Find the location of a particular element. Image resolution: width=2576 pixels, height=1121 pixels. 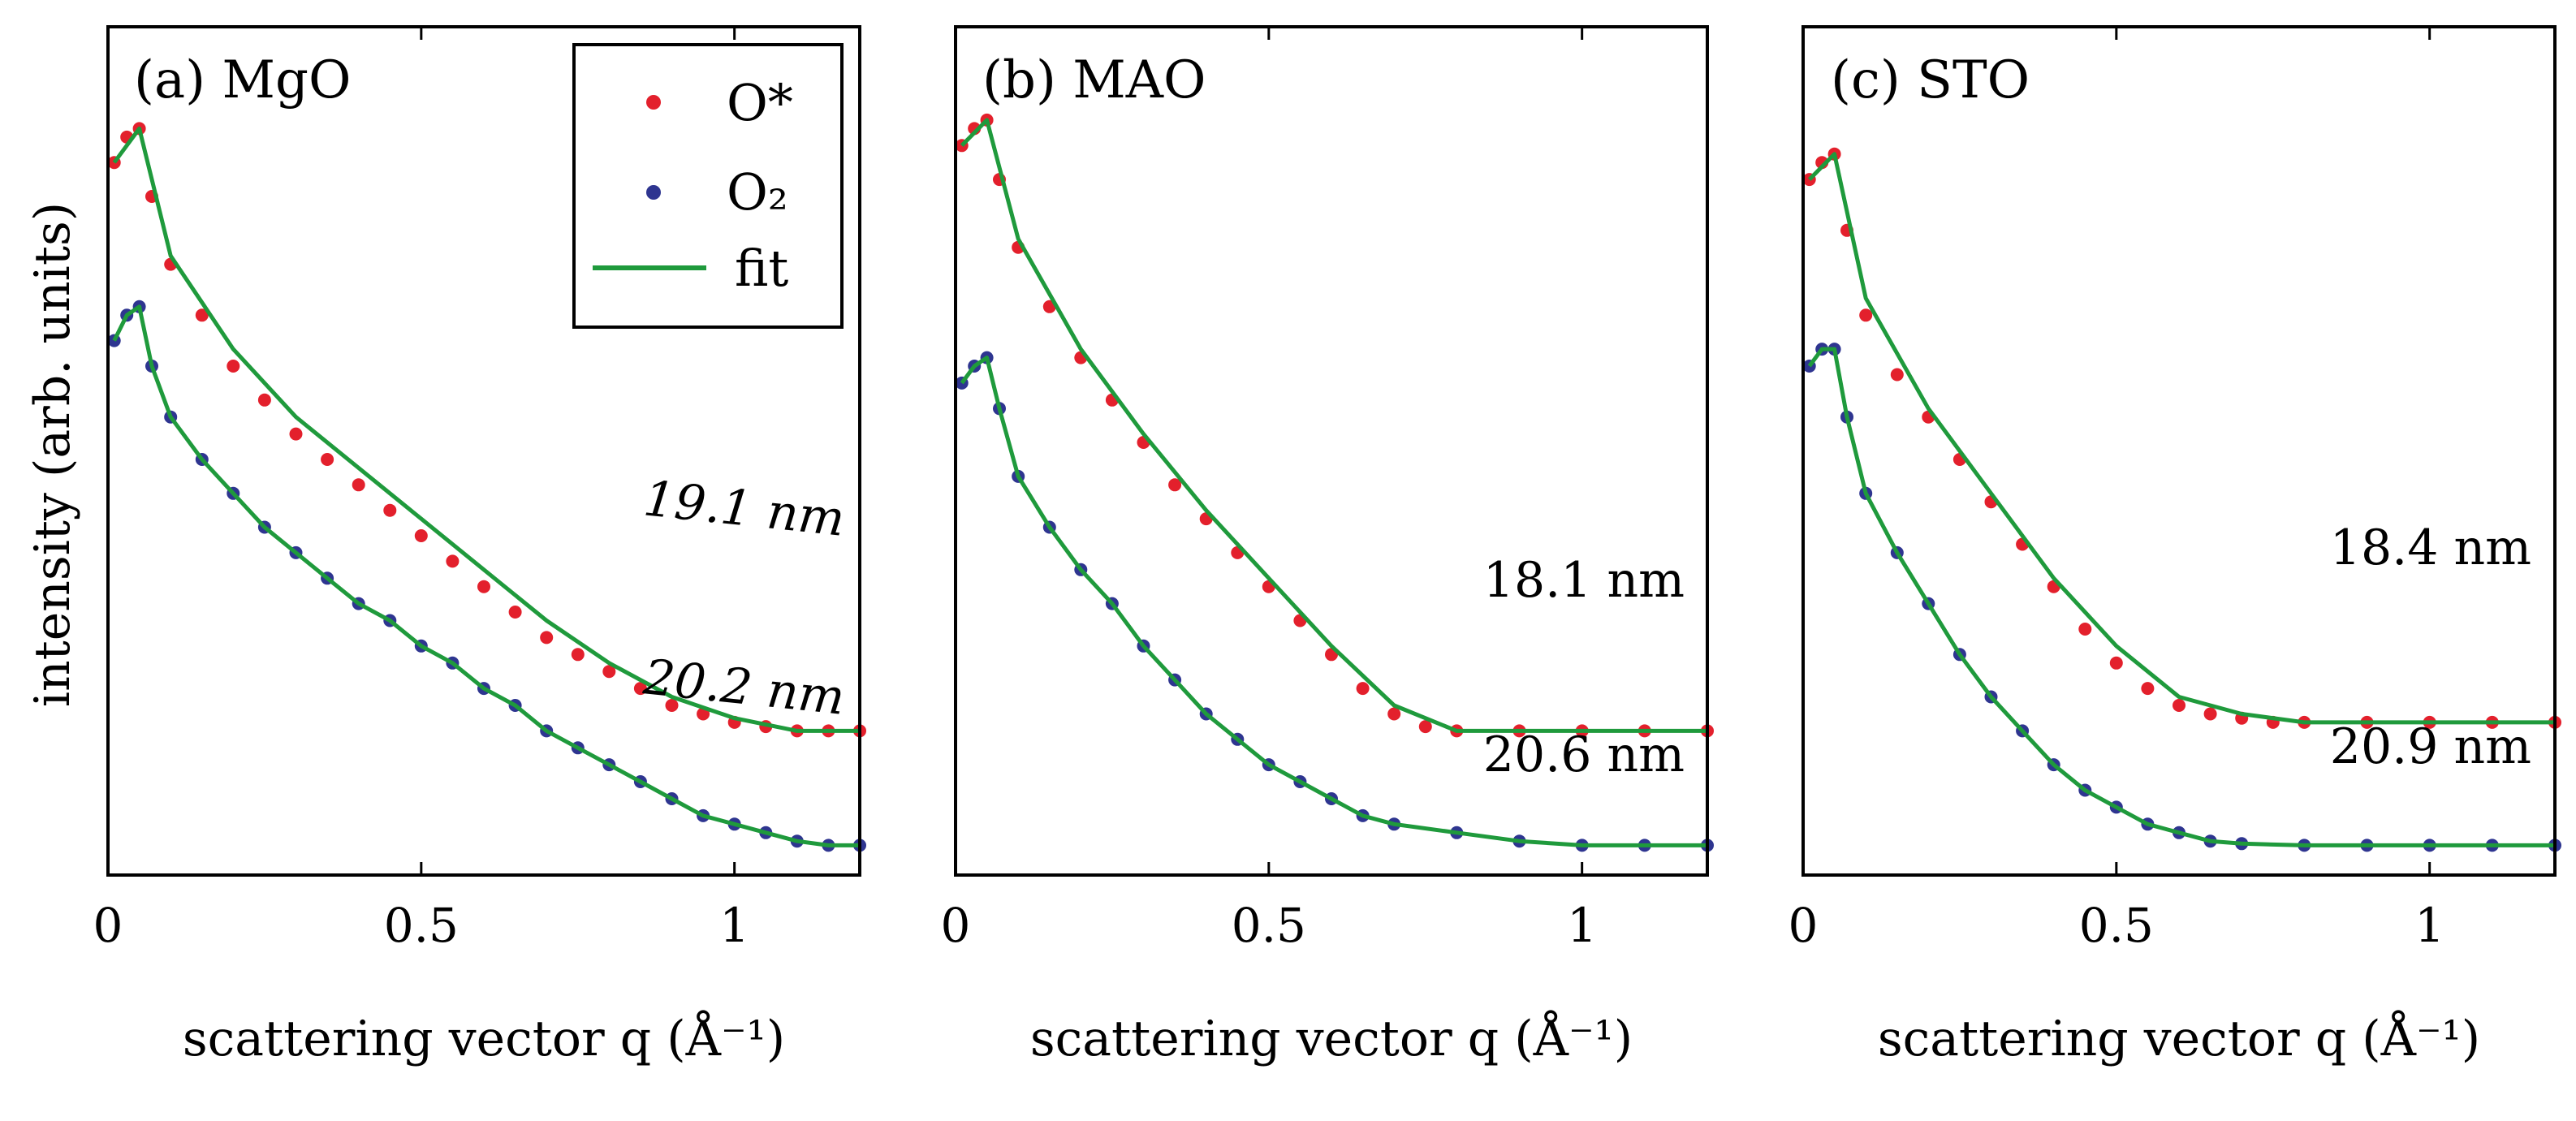

legend-o2-label: O₂ is located at coordinates (757, 192).